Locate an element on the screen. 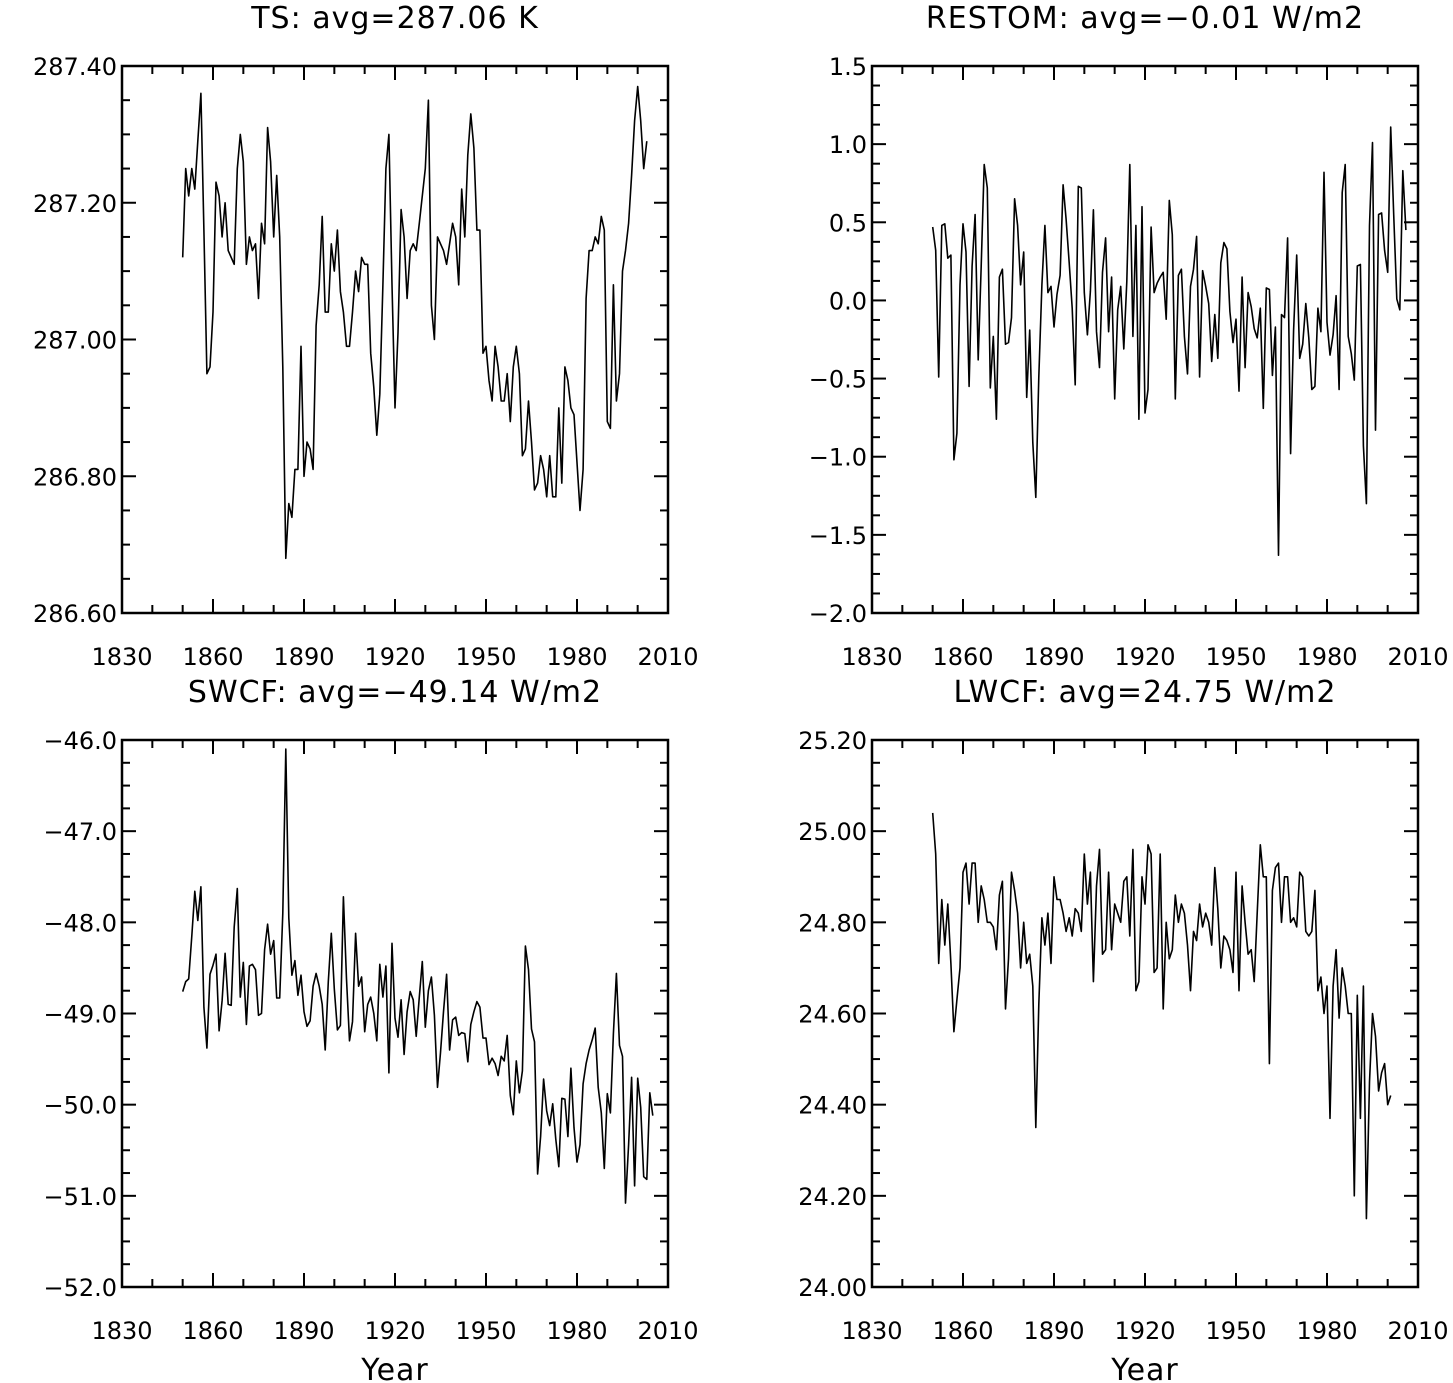  panel-lwcf-y-tick-label: 24.60 is located at coordinates (832, 1015).